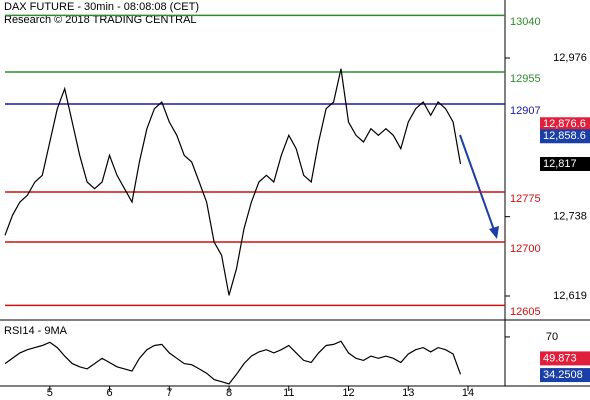 This screenshot has width=590, height=400. What do you see at coordinates (525, 249) in the screenshot?
I see `level-label: 12700` at bounding box center [525, 249].